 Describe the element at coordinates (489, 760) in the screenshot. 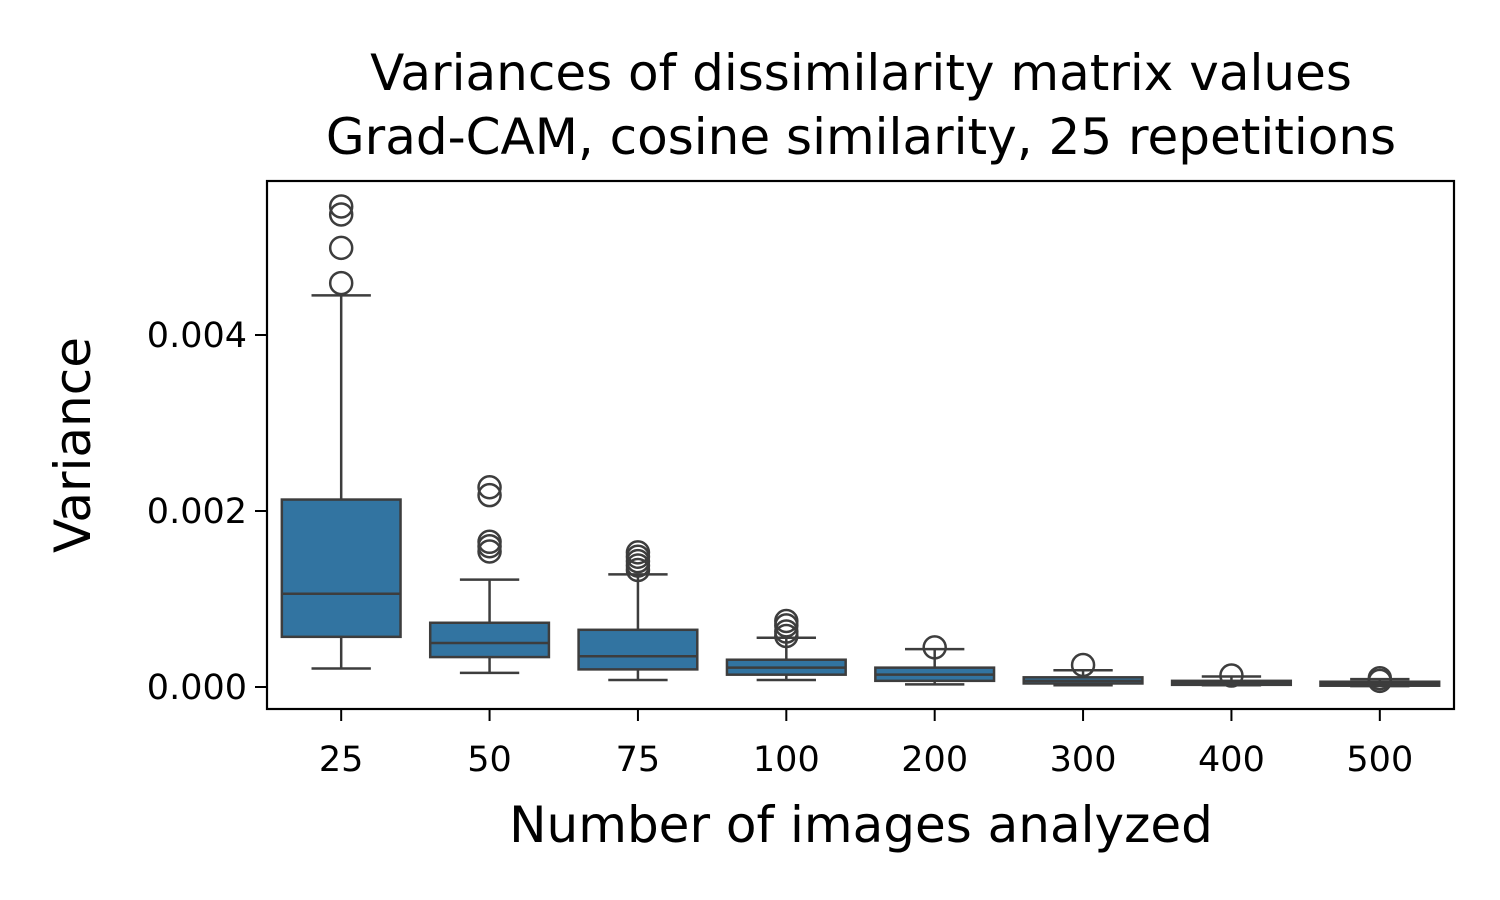

I see `x-tick-label: 50` at that location.